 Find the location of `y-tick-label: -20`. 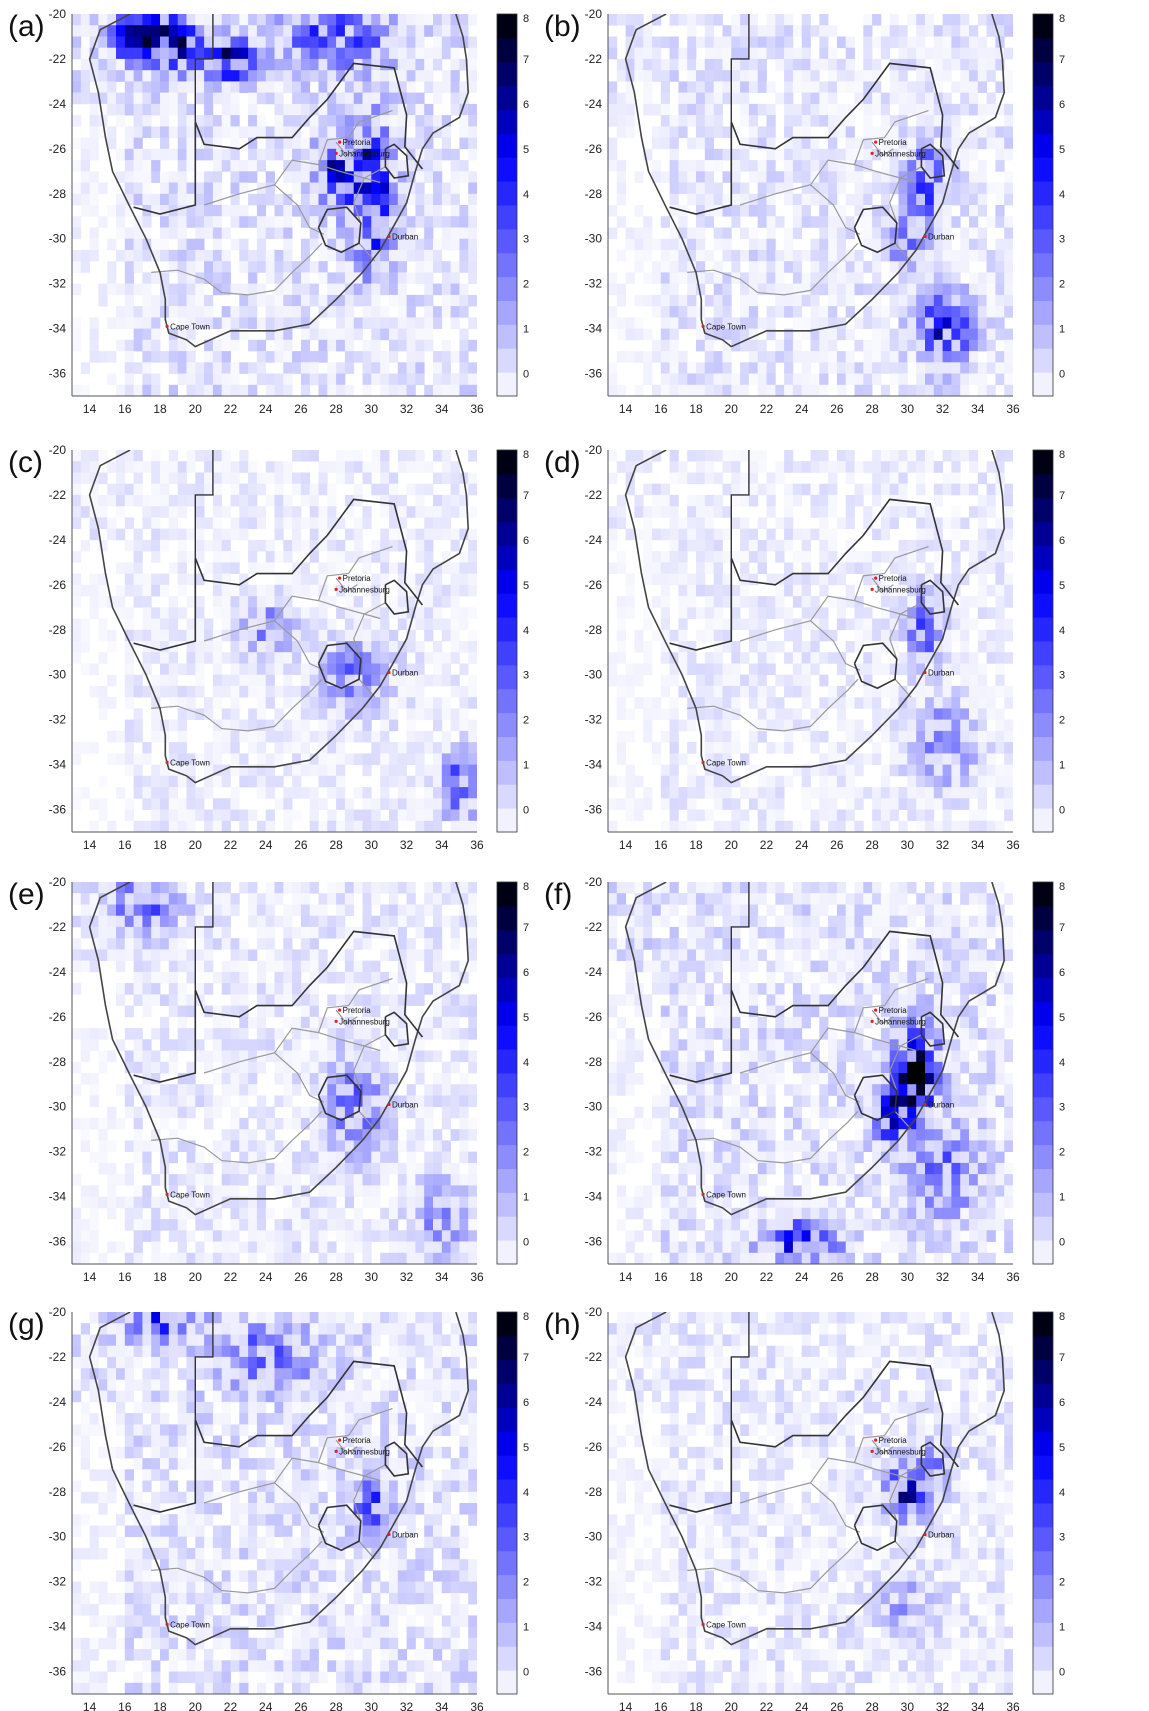

y-tick-label: -20 is located at coordinates (58, 450).